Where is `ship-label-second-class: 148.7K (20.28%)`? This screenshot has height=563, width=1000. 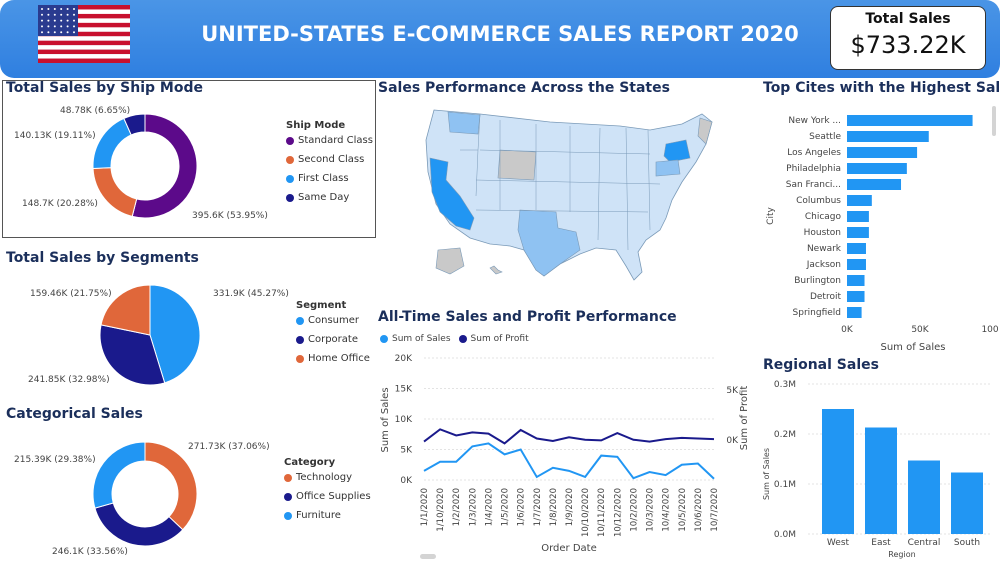 ship-label-second-class: 148.7K (20.28%) is located at coordinates (60, 204).